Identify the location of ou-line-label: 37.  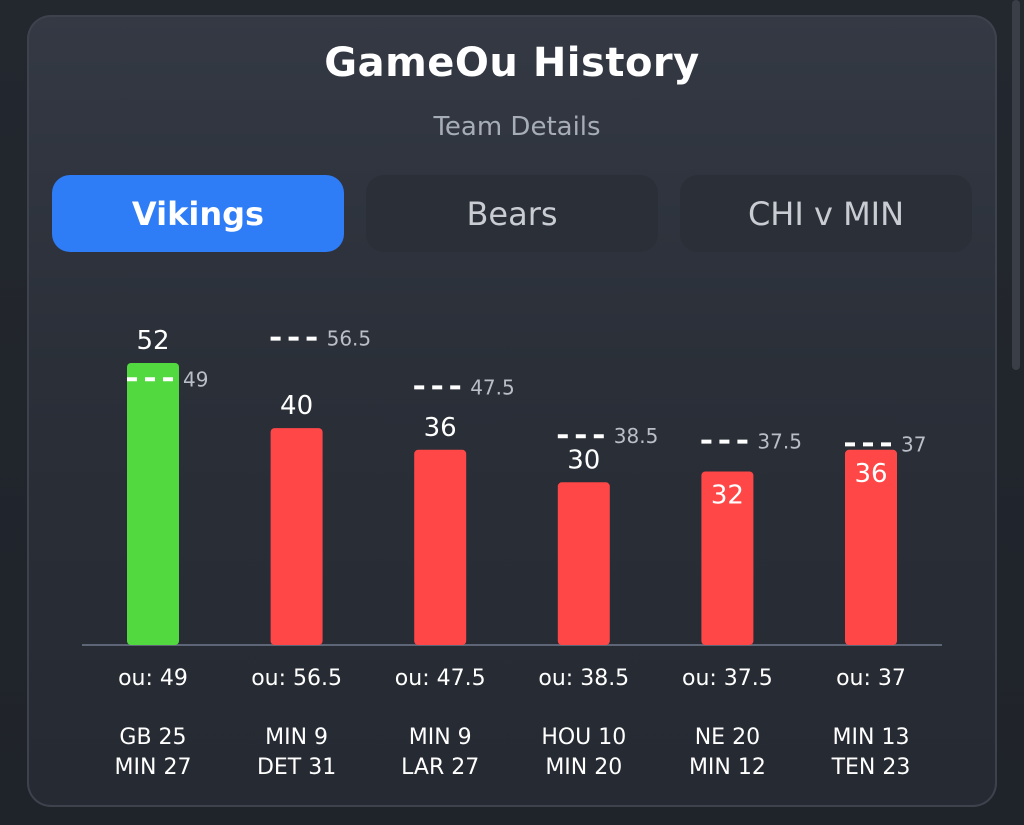
(913, 444).